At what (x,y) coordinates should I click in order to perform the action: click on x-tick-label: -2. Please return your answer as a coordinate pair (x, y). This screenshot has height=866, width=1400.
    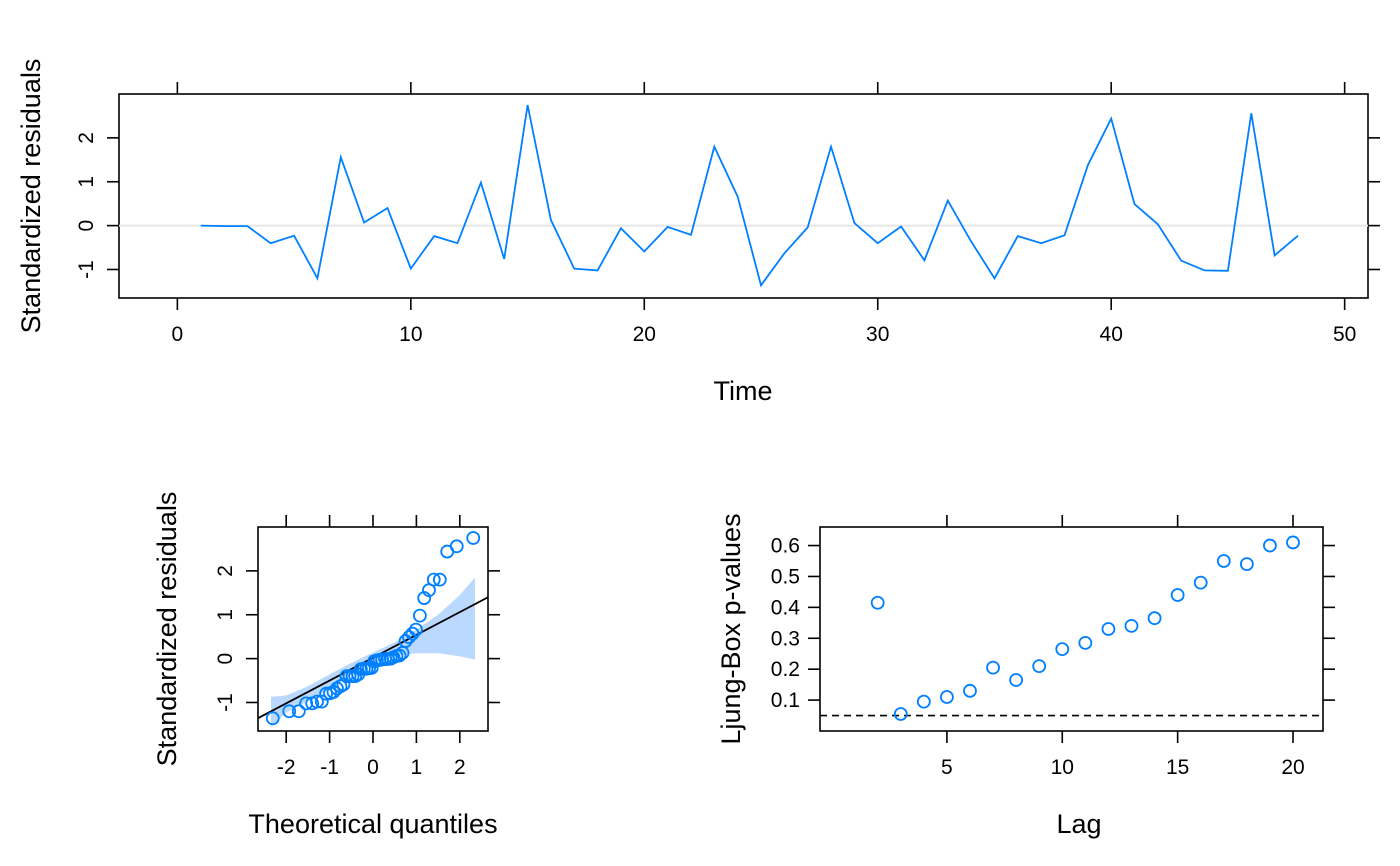
    Looking at the image, I should click on (286, 767).